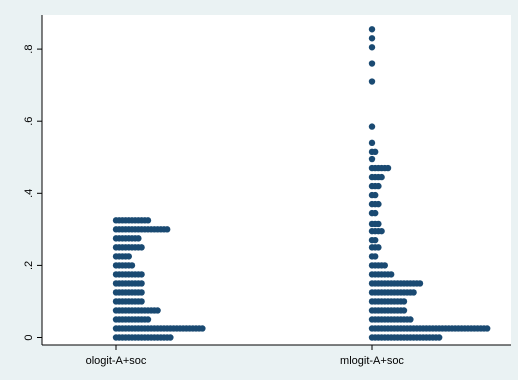 Image resolution: width=518 pixels, height=380 pixels. Describe the element at coordinates (29, 121) in the screenshot. I see `y-tick-label: .6` at that location.